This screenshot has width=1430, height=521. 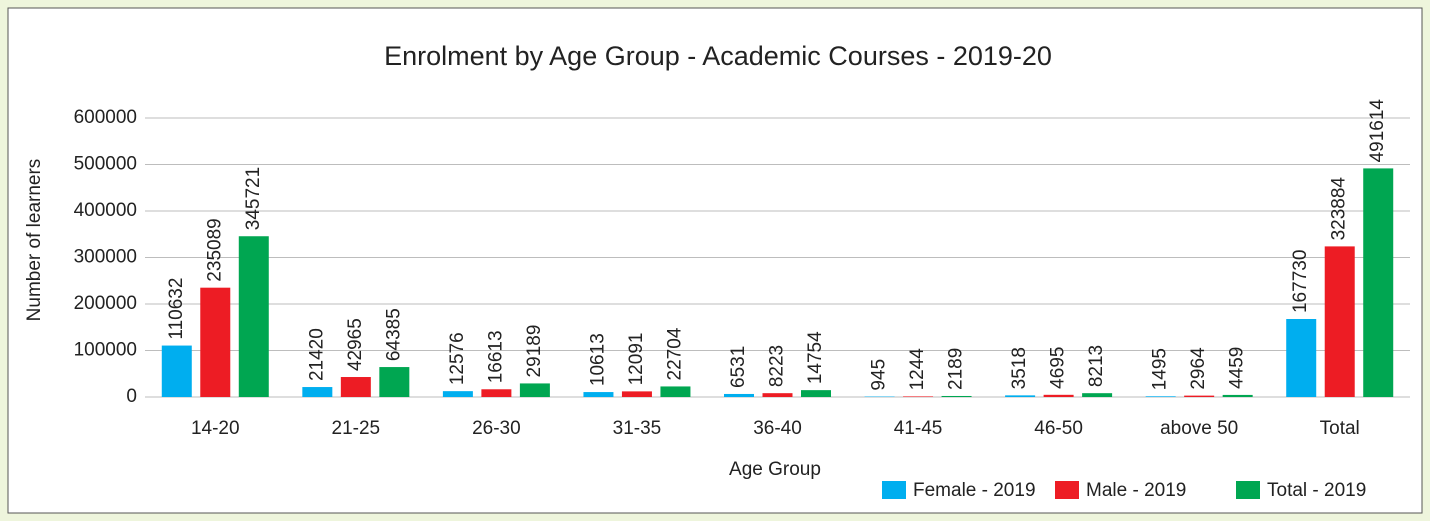 What do you see at coordinates (775, 469) in the screenshot?
I see `x-axis-label: Age Group` at bounding box center [775, 469].